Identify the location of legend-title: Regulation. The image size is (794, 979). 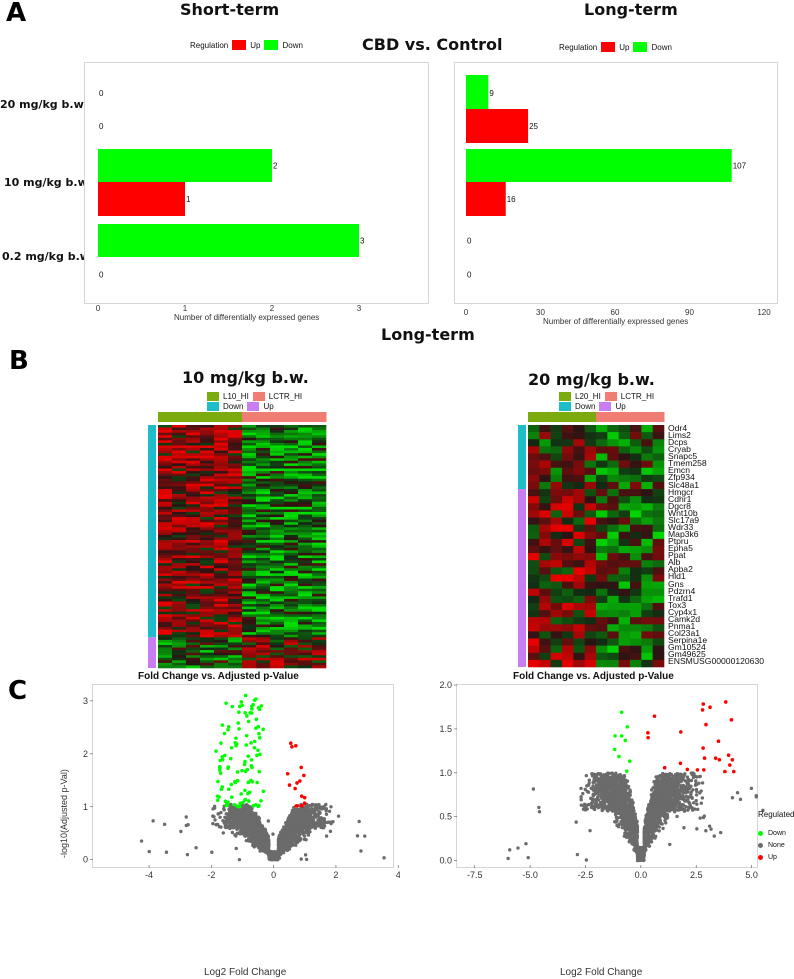
(578, 47).